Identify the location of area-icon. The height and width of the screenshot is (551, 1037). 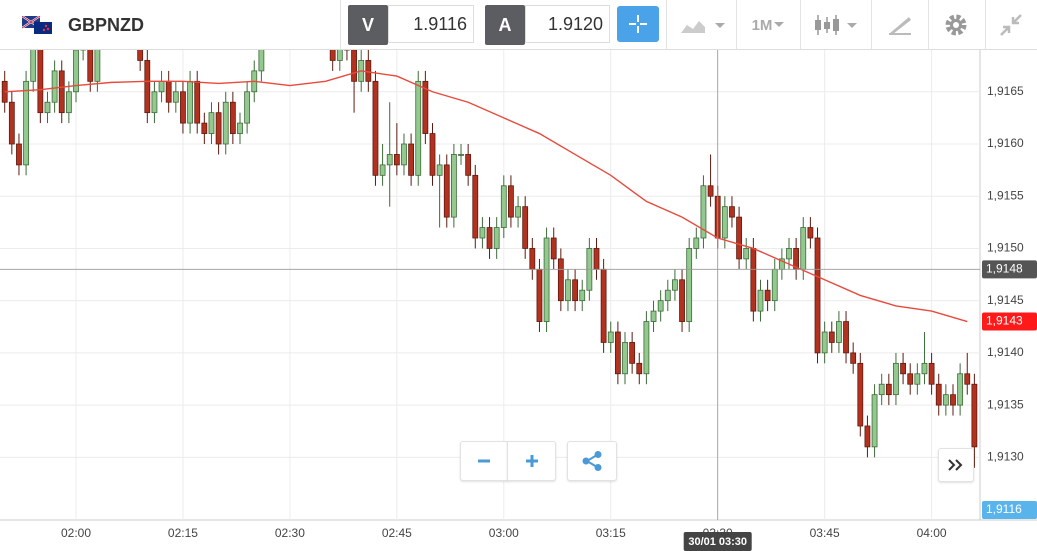
(703, 27).